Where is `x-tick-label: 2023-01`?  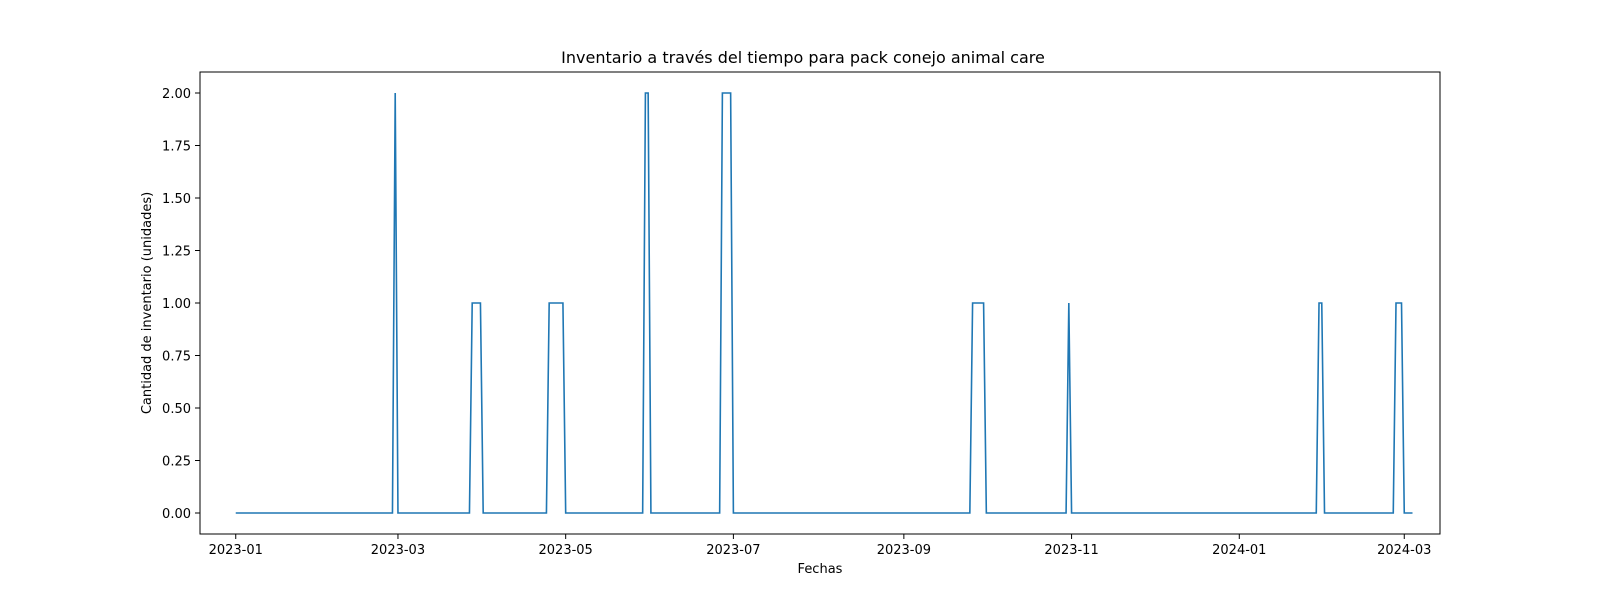
x-tick-label: 2023-01 is located at coordinates (236, 550).